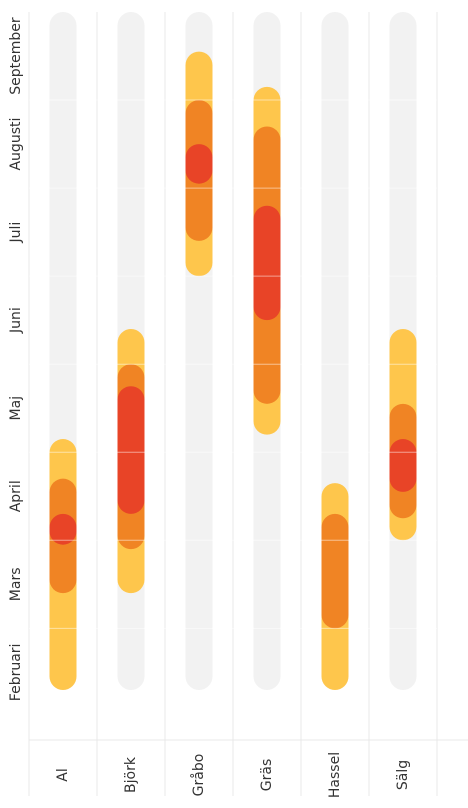 The width and height of the screenshot is (468, 808). I want to click on month-label: Mars, so click(16, 584).